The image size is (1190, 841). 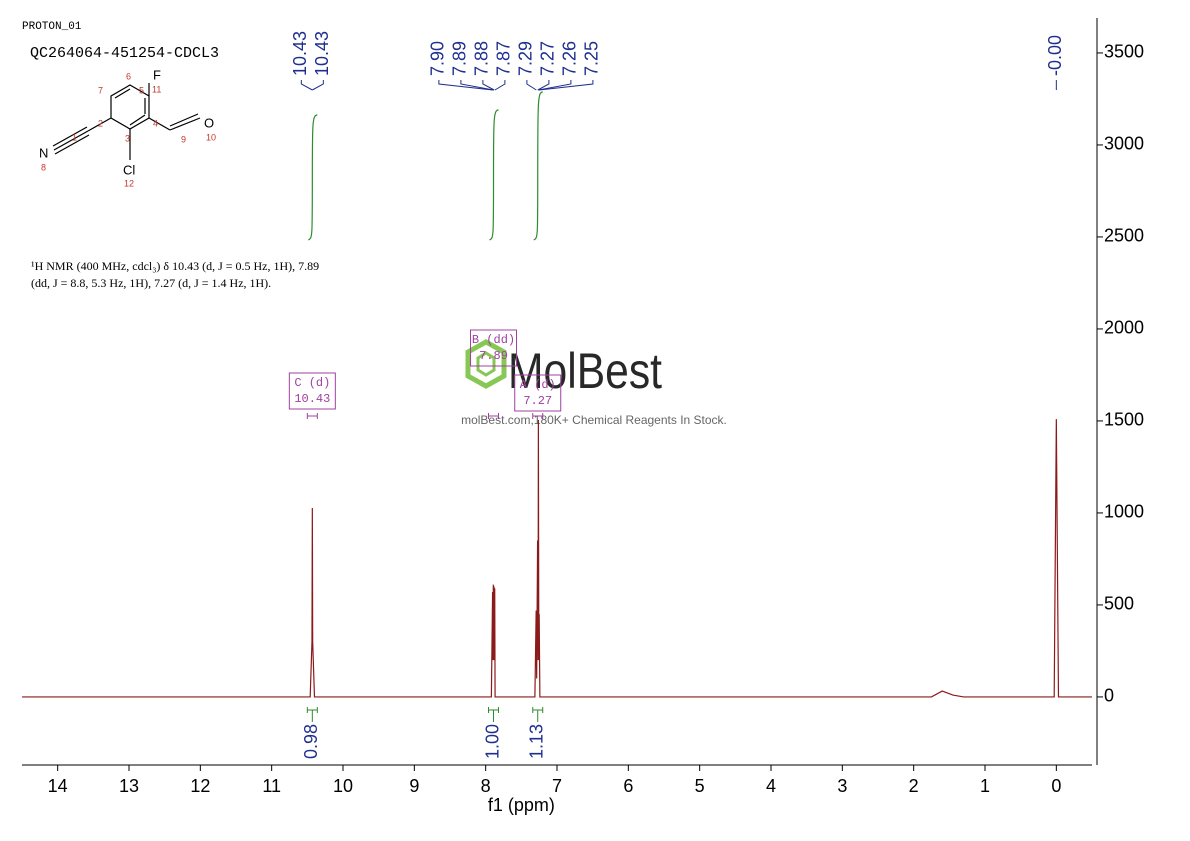 I want to click on peak-label: 7.88, so click(x=482, y=58).